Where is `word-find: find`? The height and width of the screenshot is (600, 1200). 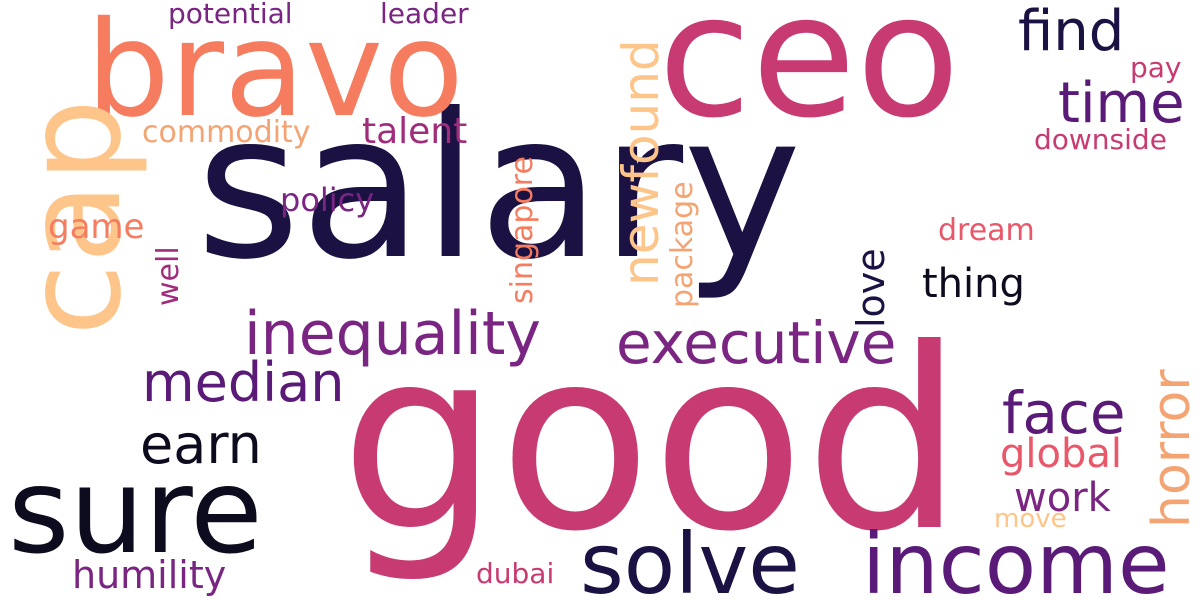 word-find: find is located at coordinates (1071, 32).